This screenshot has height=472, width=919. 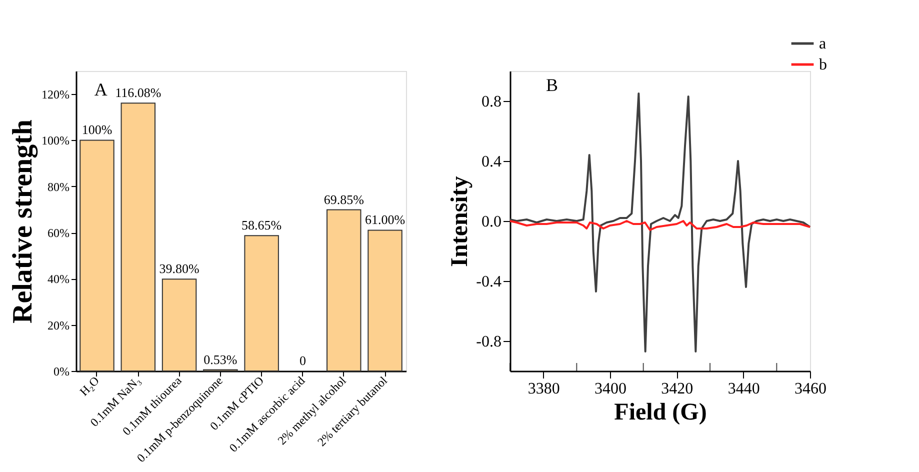 What do you see at coordinates (489, 282) in the screenshot?
I see `y-tick-label: -0.4` at bounding box center [489, 282].